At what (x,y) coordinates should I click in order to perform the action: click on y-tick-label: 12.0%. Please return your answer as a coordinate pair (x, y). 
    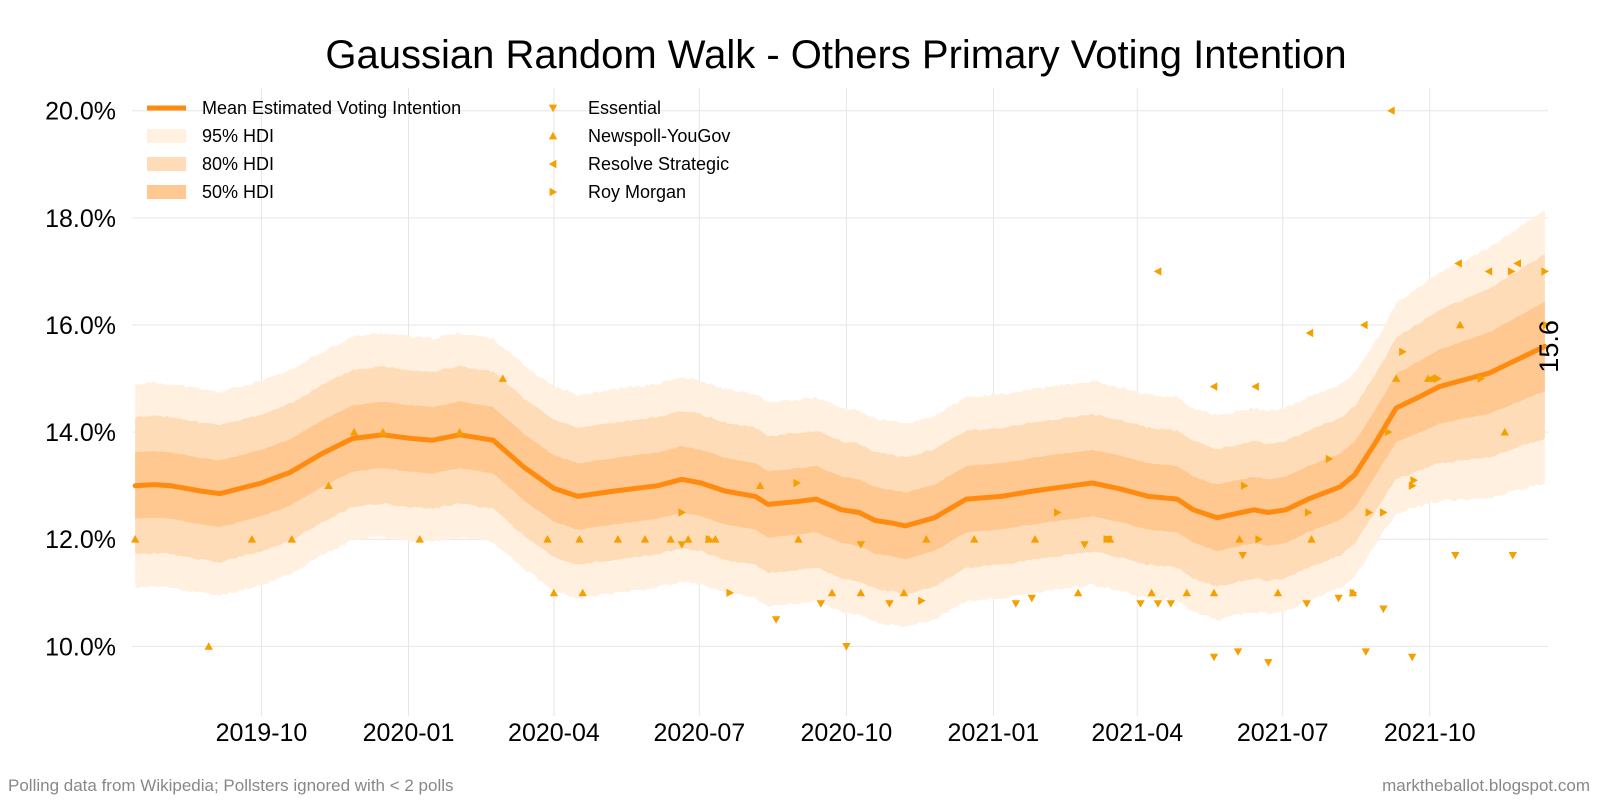
    Looking at the image, I should click on (80, 540).